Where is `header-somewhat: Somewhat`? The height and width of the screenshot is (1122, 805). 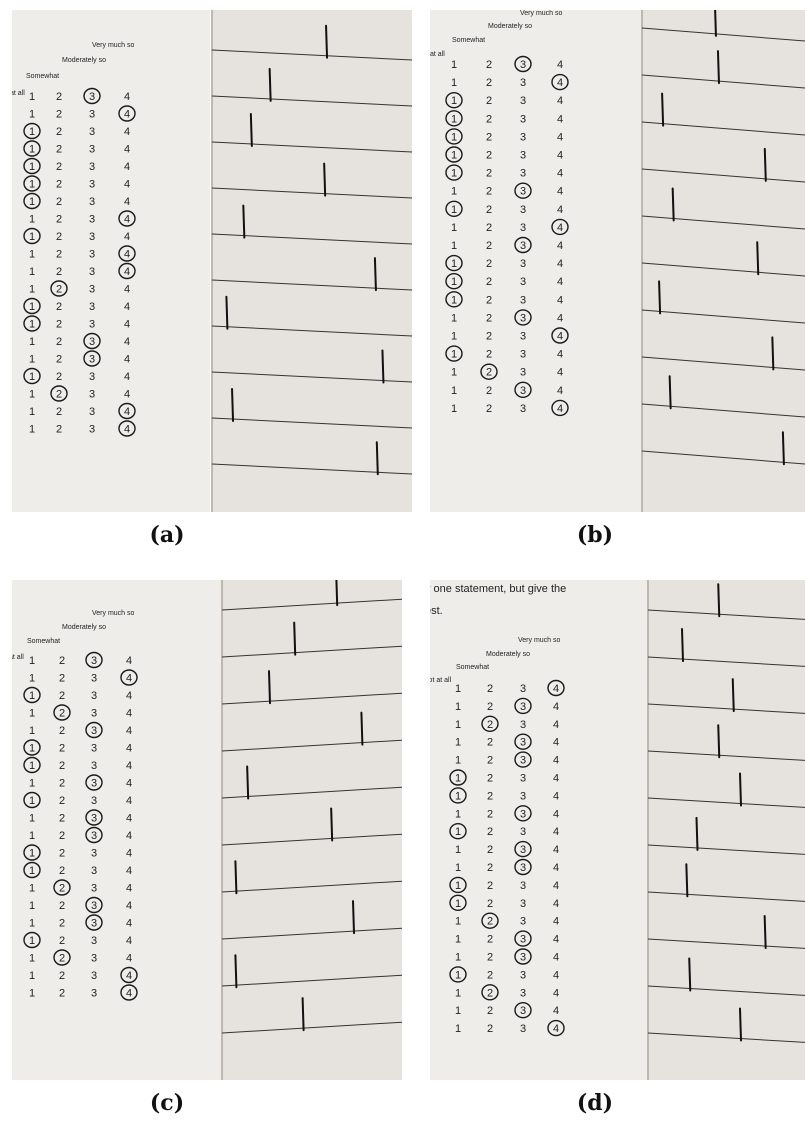 header-somewhat: Somewhat is located at coordinates (43, 641).